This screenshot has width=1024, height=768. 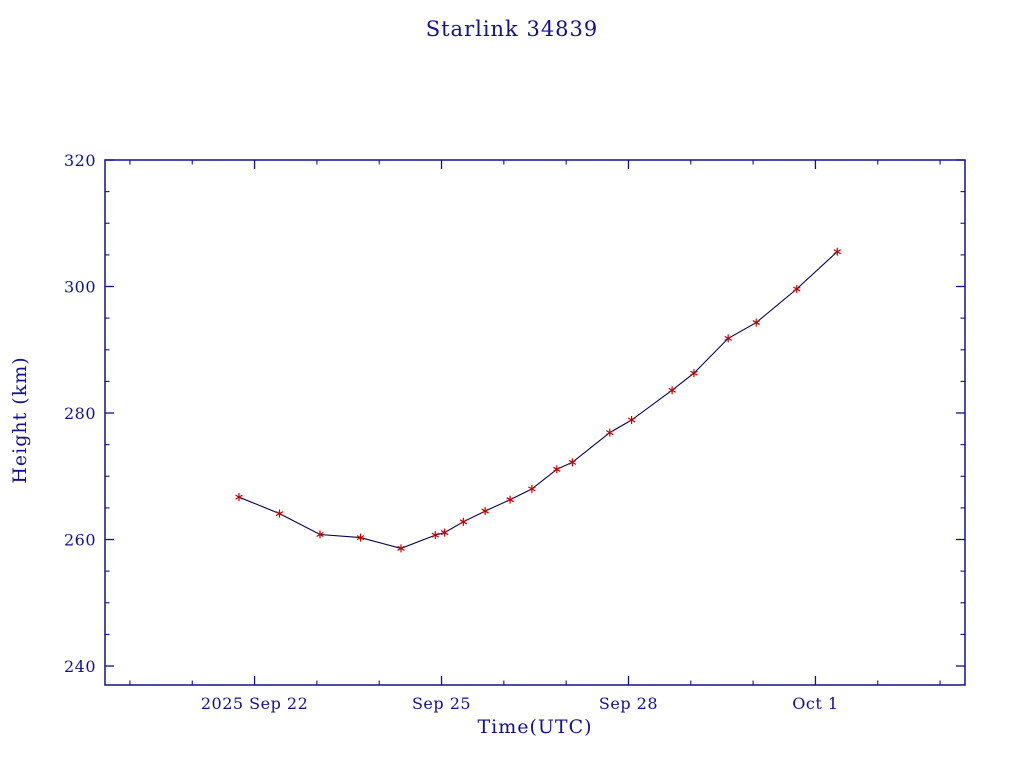 What do you see at coordinates (80, 666) in the screenshot?
I see `y-tick-label: 240` at bounding box center [80, 666].